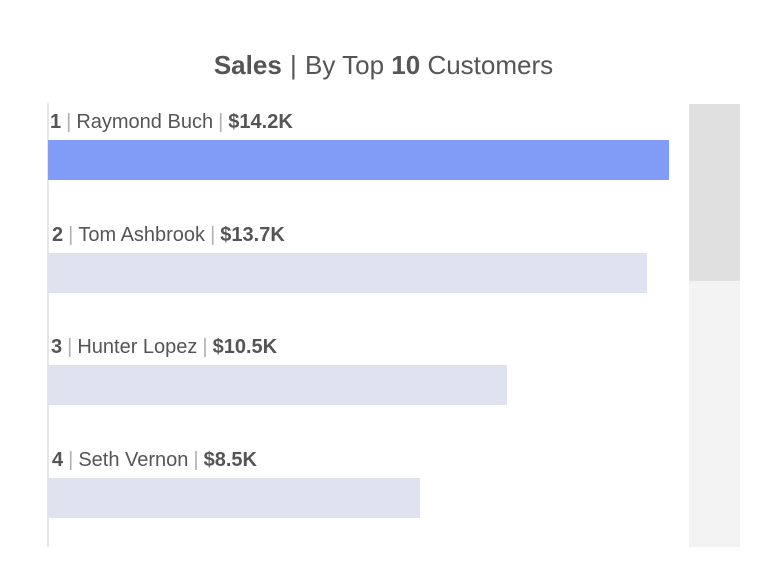 Image resolution: width=767 pixels, height=586 pixels. What do you see at coordinates (48, 325) in the screenshot?
I see `y-axis-line` at bounding box center [48, 325].